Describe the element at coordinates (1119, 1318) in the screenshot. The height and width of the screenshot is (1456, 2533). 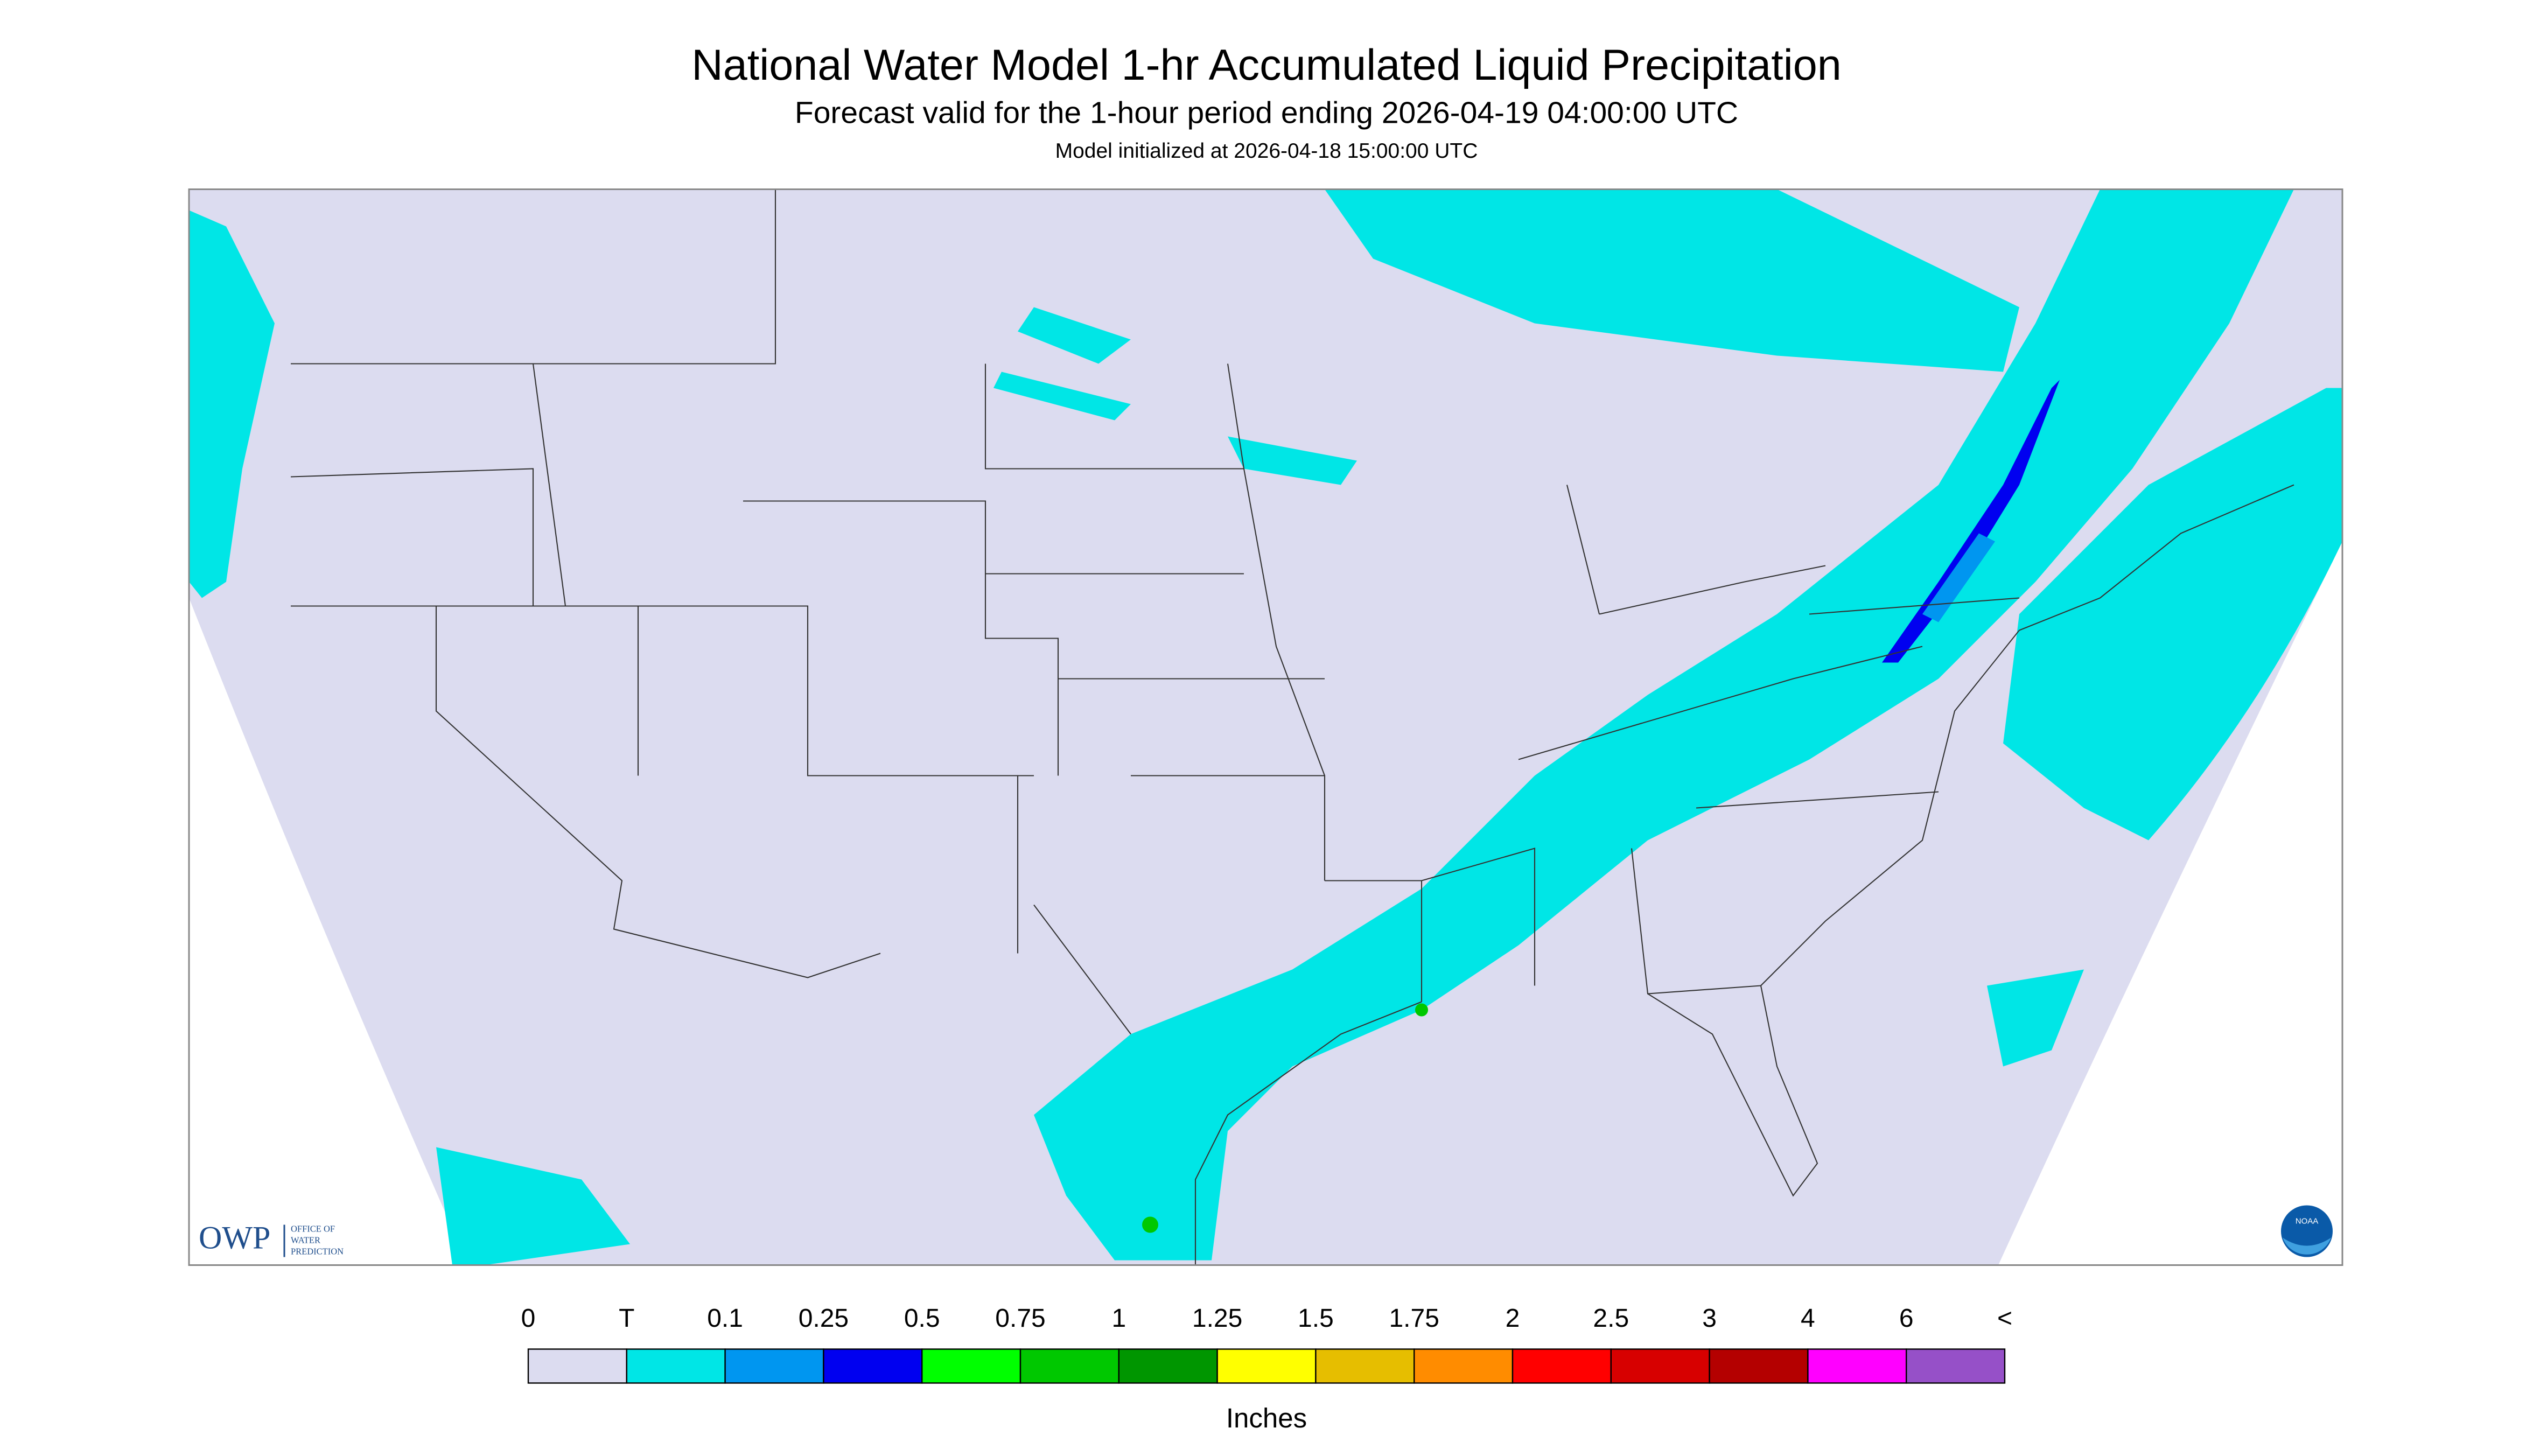
I see `legend-label: 1` at that location.